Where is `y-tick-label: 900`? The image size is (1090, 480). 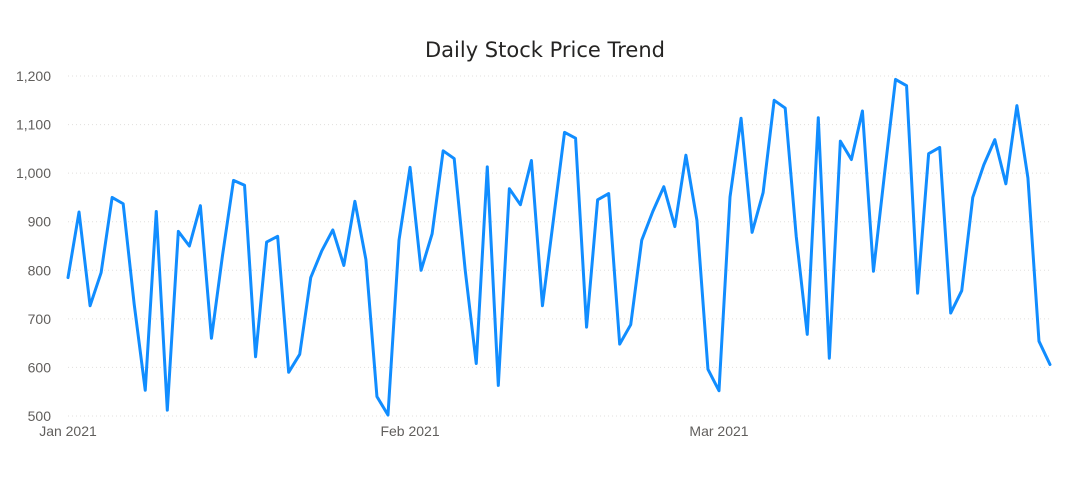 y-tick-label: 900 is located at coordinates (40, 222).